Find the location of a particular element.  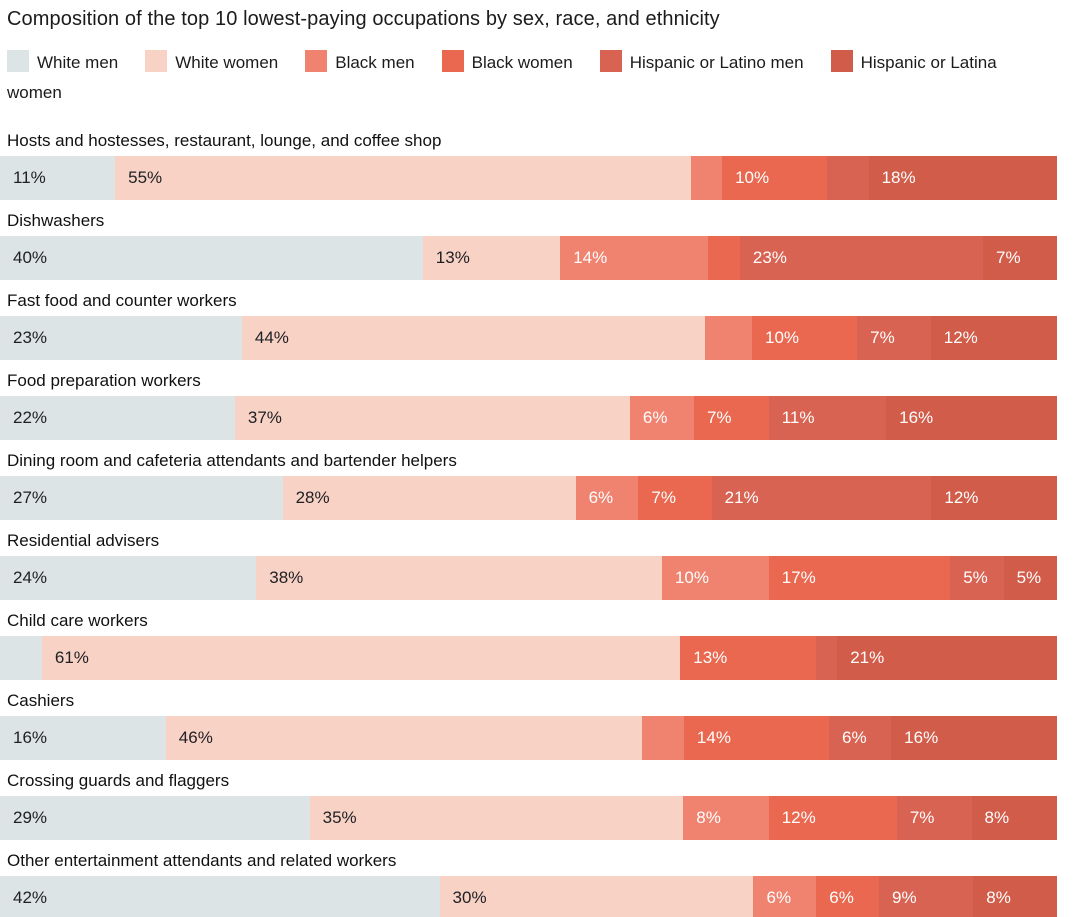

segment-label: 30% is located at coordinates (469, 897).